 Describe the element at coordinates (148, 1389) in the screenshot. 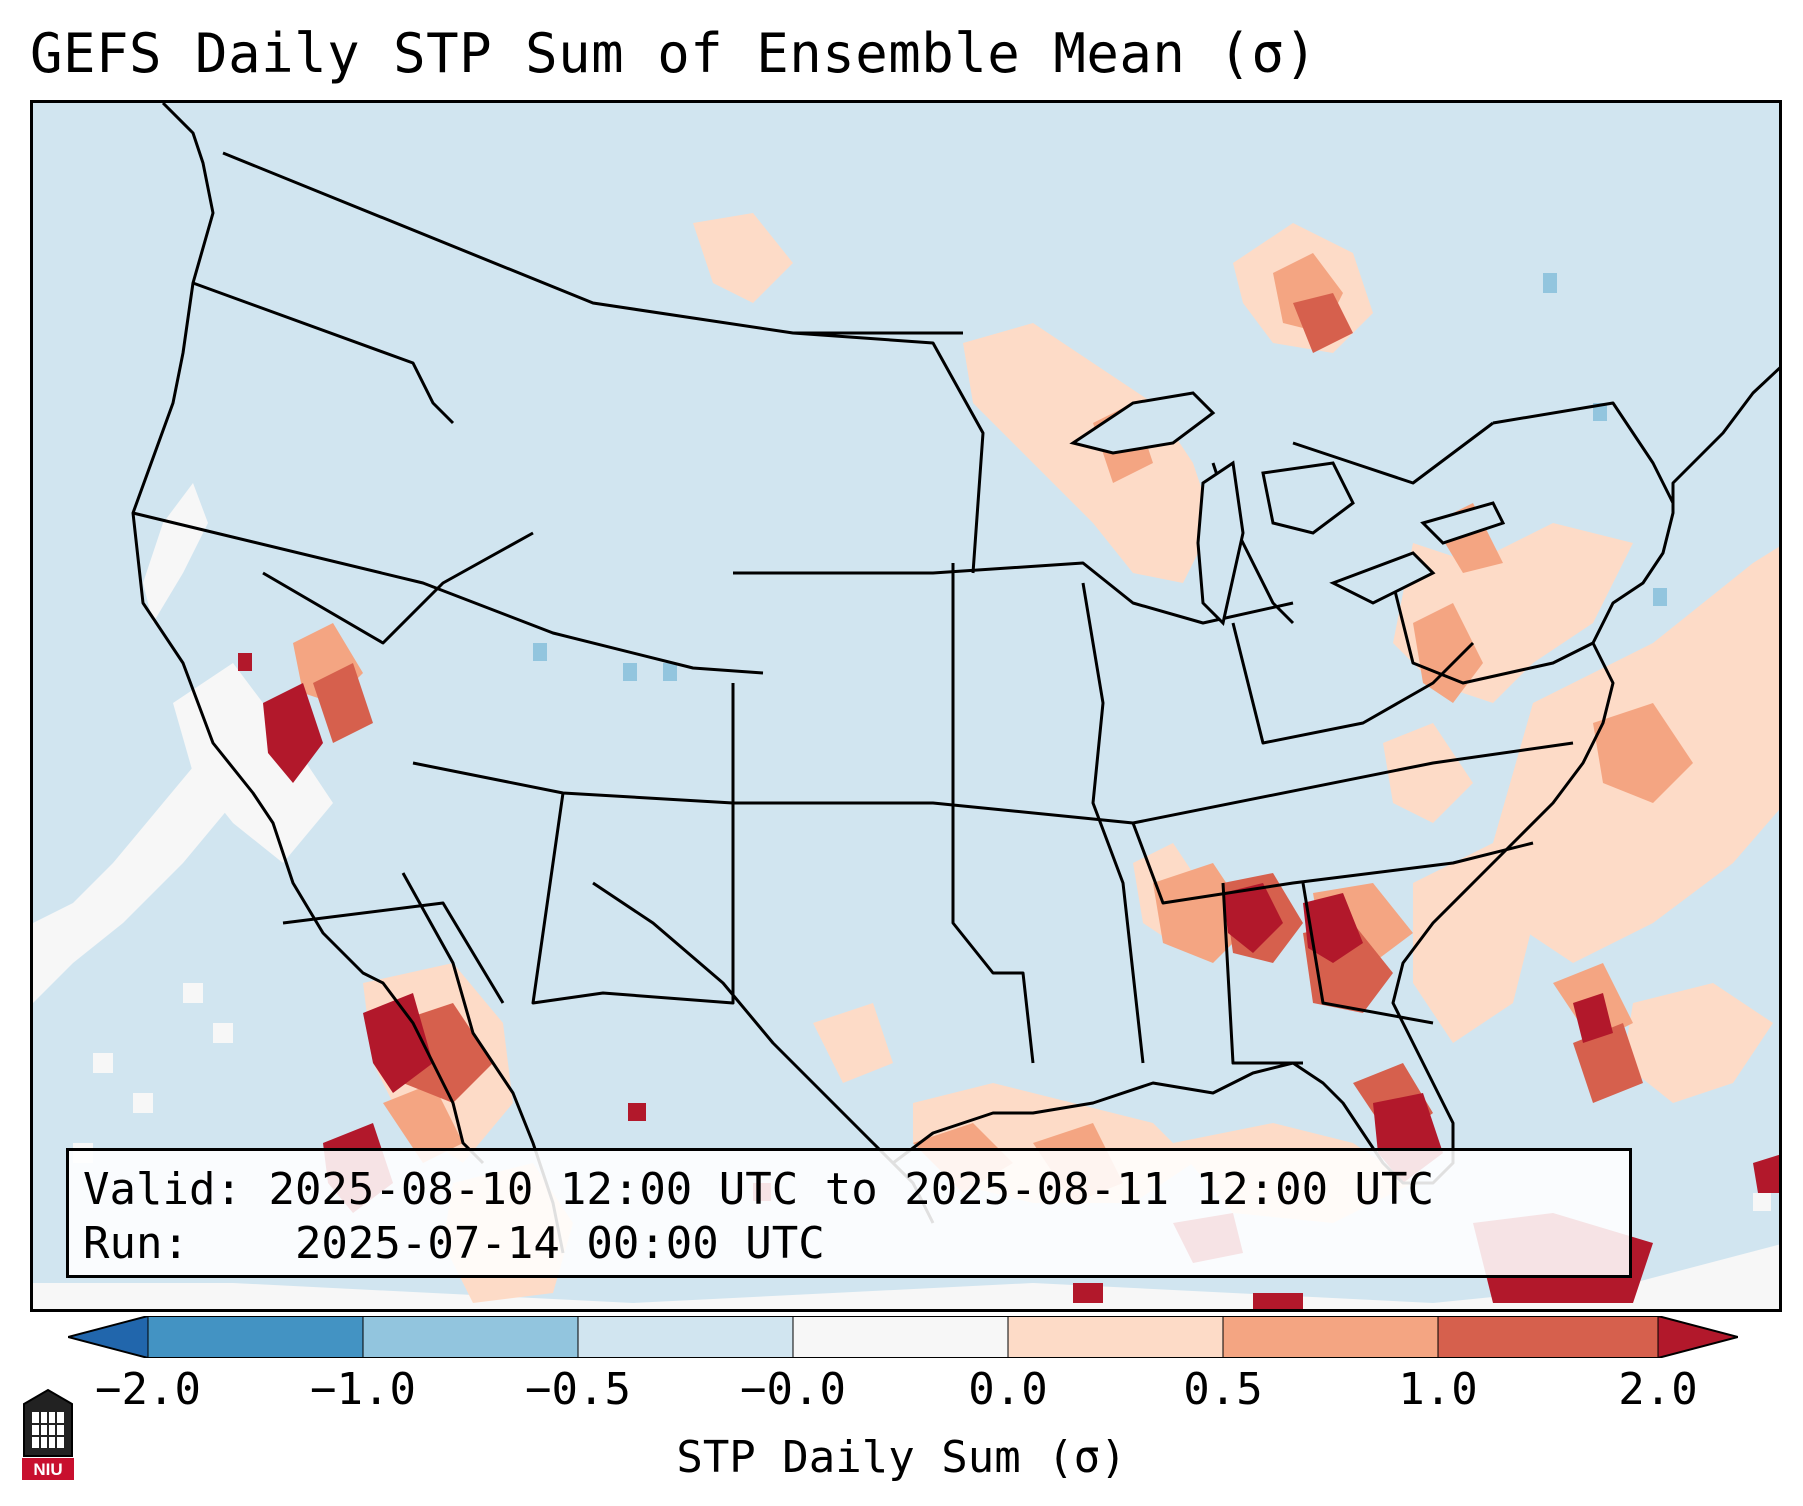

I see `colorbar-tick-label: −2.0` at that location.